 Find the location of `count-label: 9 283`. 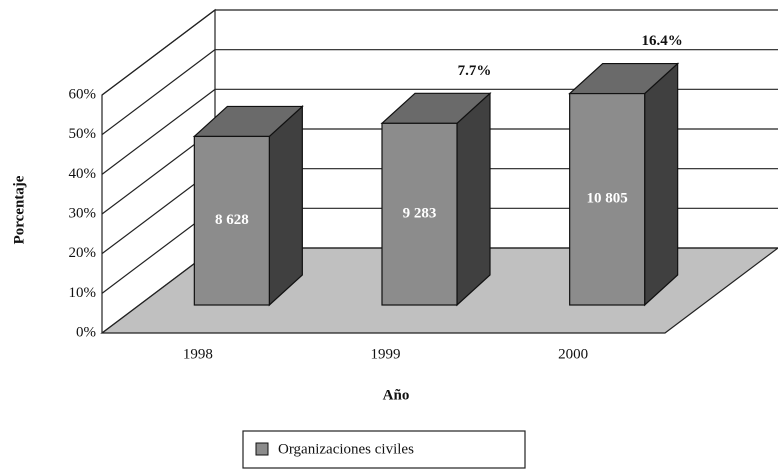

count-label: 9 283 is located at coordinates (420, 214).